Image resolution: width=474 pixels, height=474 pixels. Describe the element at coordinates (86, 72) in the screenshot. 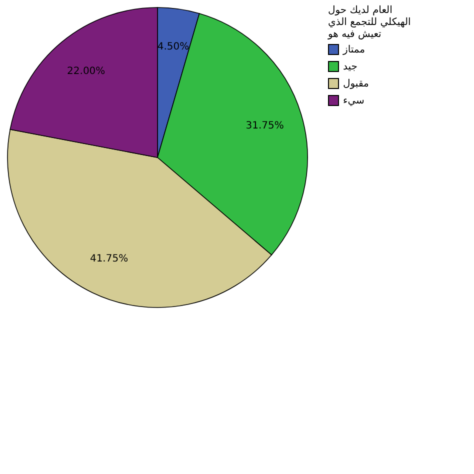

I see `data-label: 22.00%` at that location.